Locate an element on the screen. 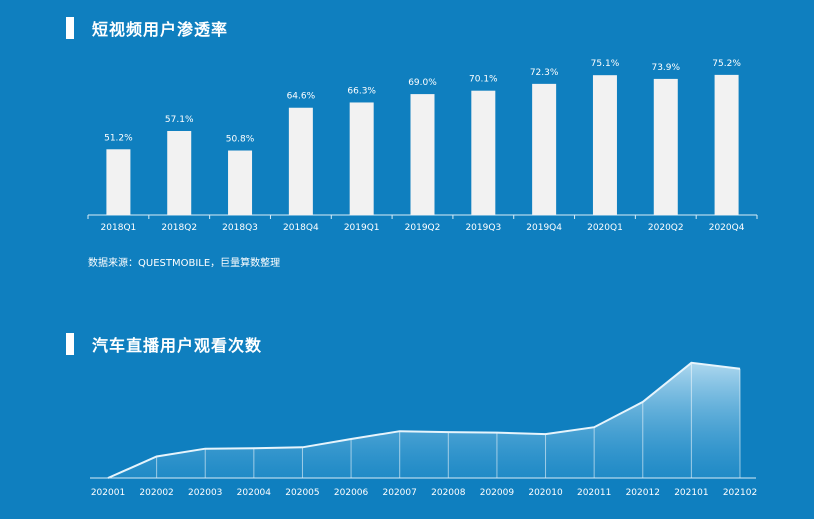 Image resolution: width=814 pixels, height=519 pixels. x-tick-label: 2018Q2 is located at coordinates (179, 228).